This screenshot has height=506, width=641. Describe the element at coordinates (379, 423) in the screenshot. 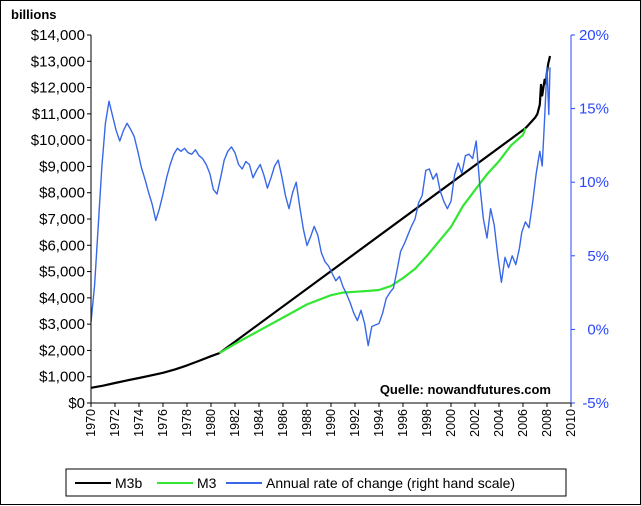

I see `x-tick-label: 1994` at that location.